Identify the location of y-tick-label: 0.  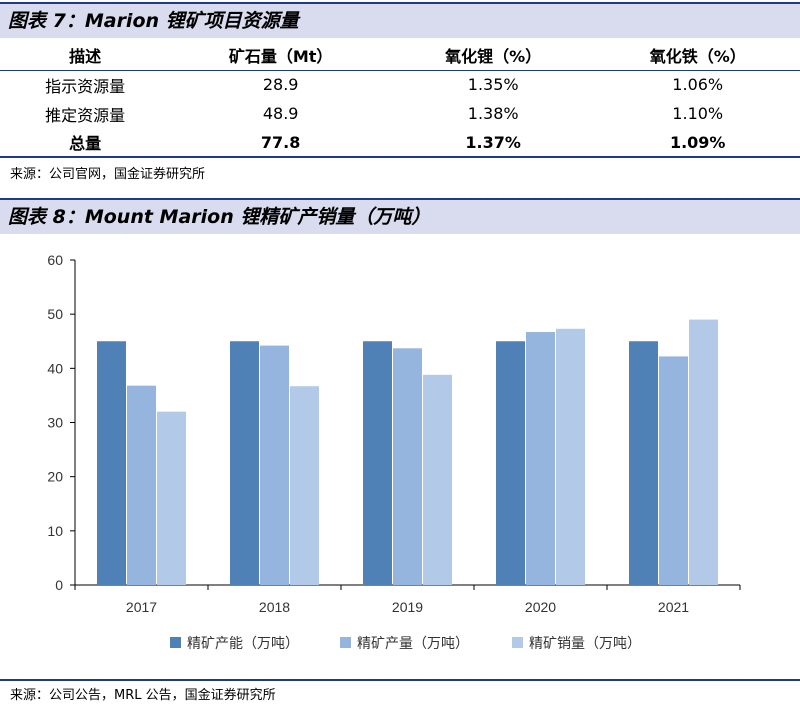
(59, 585).